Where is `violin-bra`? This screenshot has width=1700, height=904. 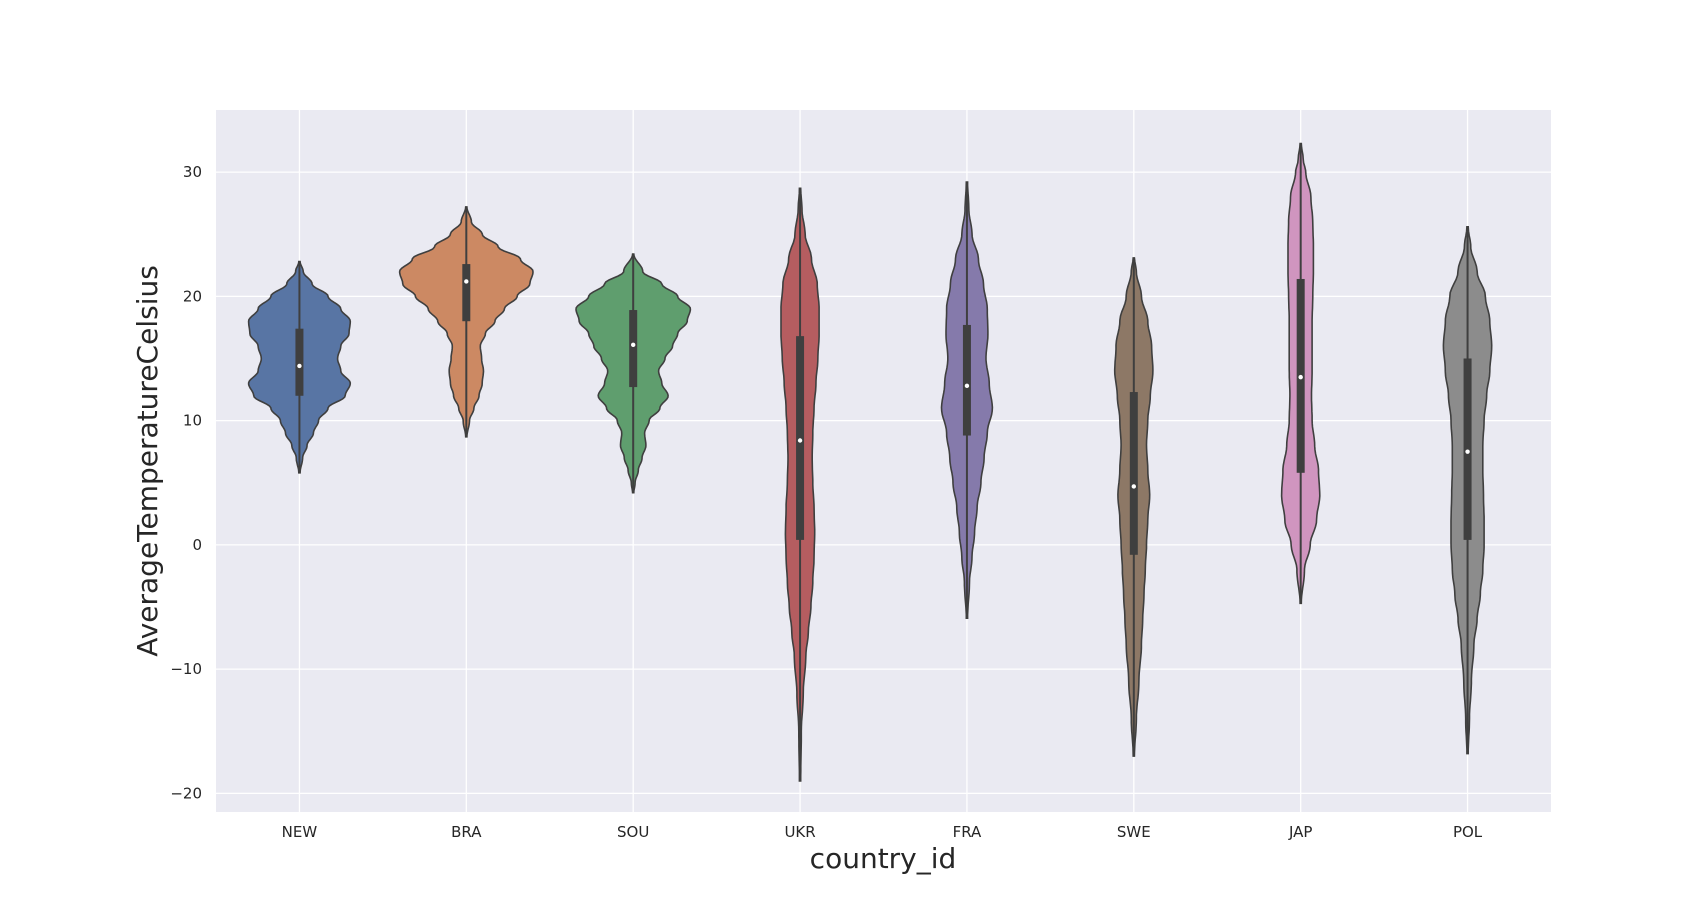
violin-bra is located at coordinates (466, 322).